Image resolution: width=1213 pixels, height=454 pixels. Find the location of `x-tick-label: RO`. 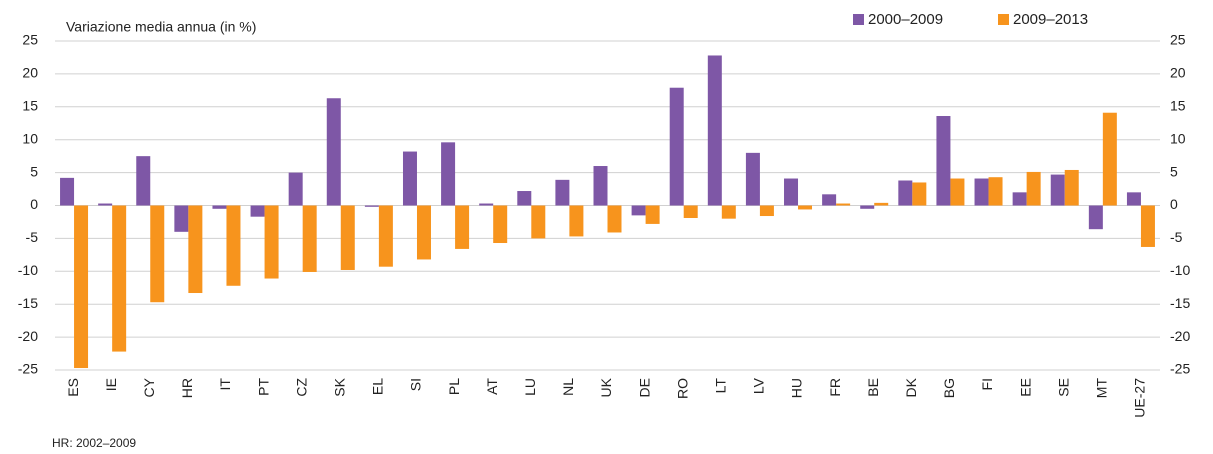

x-tick-label: RO is located at coordinates (682, 388).